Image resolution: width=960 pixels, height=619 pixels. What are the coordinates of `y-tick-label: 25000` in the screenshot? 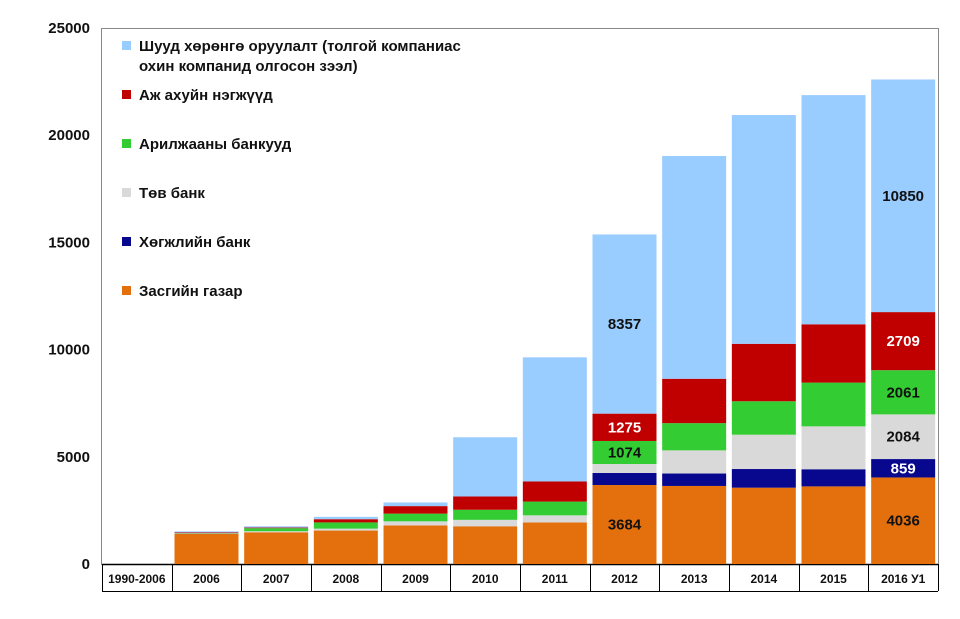 It's located at (69, 28).